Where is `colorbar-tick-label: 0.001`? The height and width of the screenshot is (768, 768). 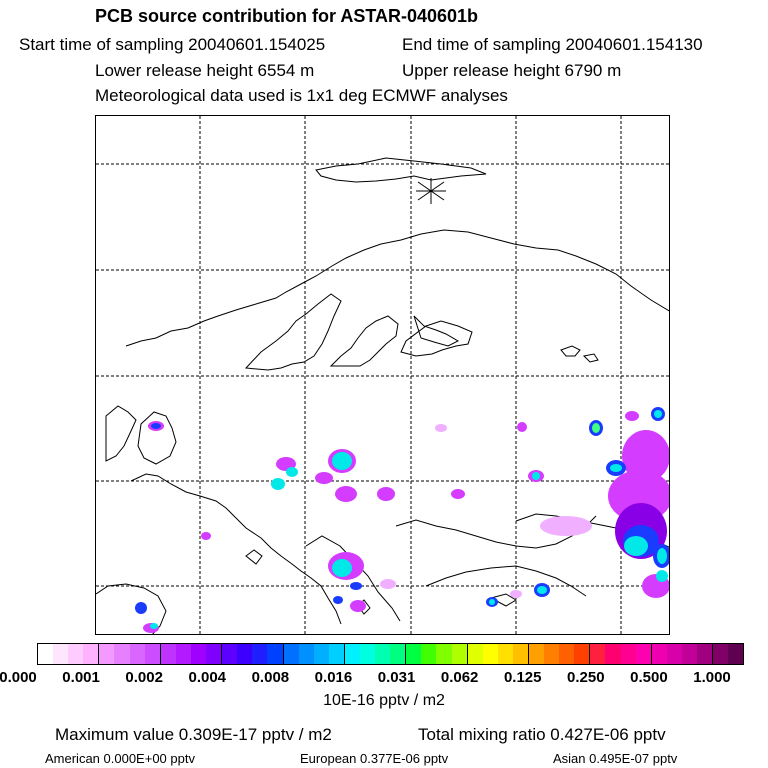
colorbar-tick-label: 0.001 is located at coordinates (81, 677).